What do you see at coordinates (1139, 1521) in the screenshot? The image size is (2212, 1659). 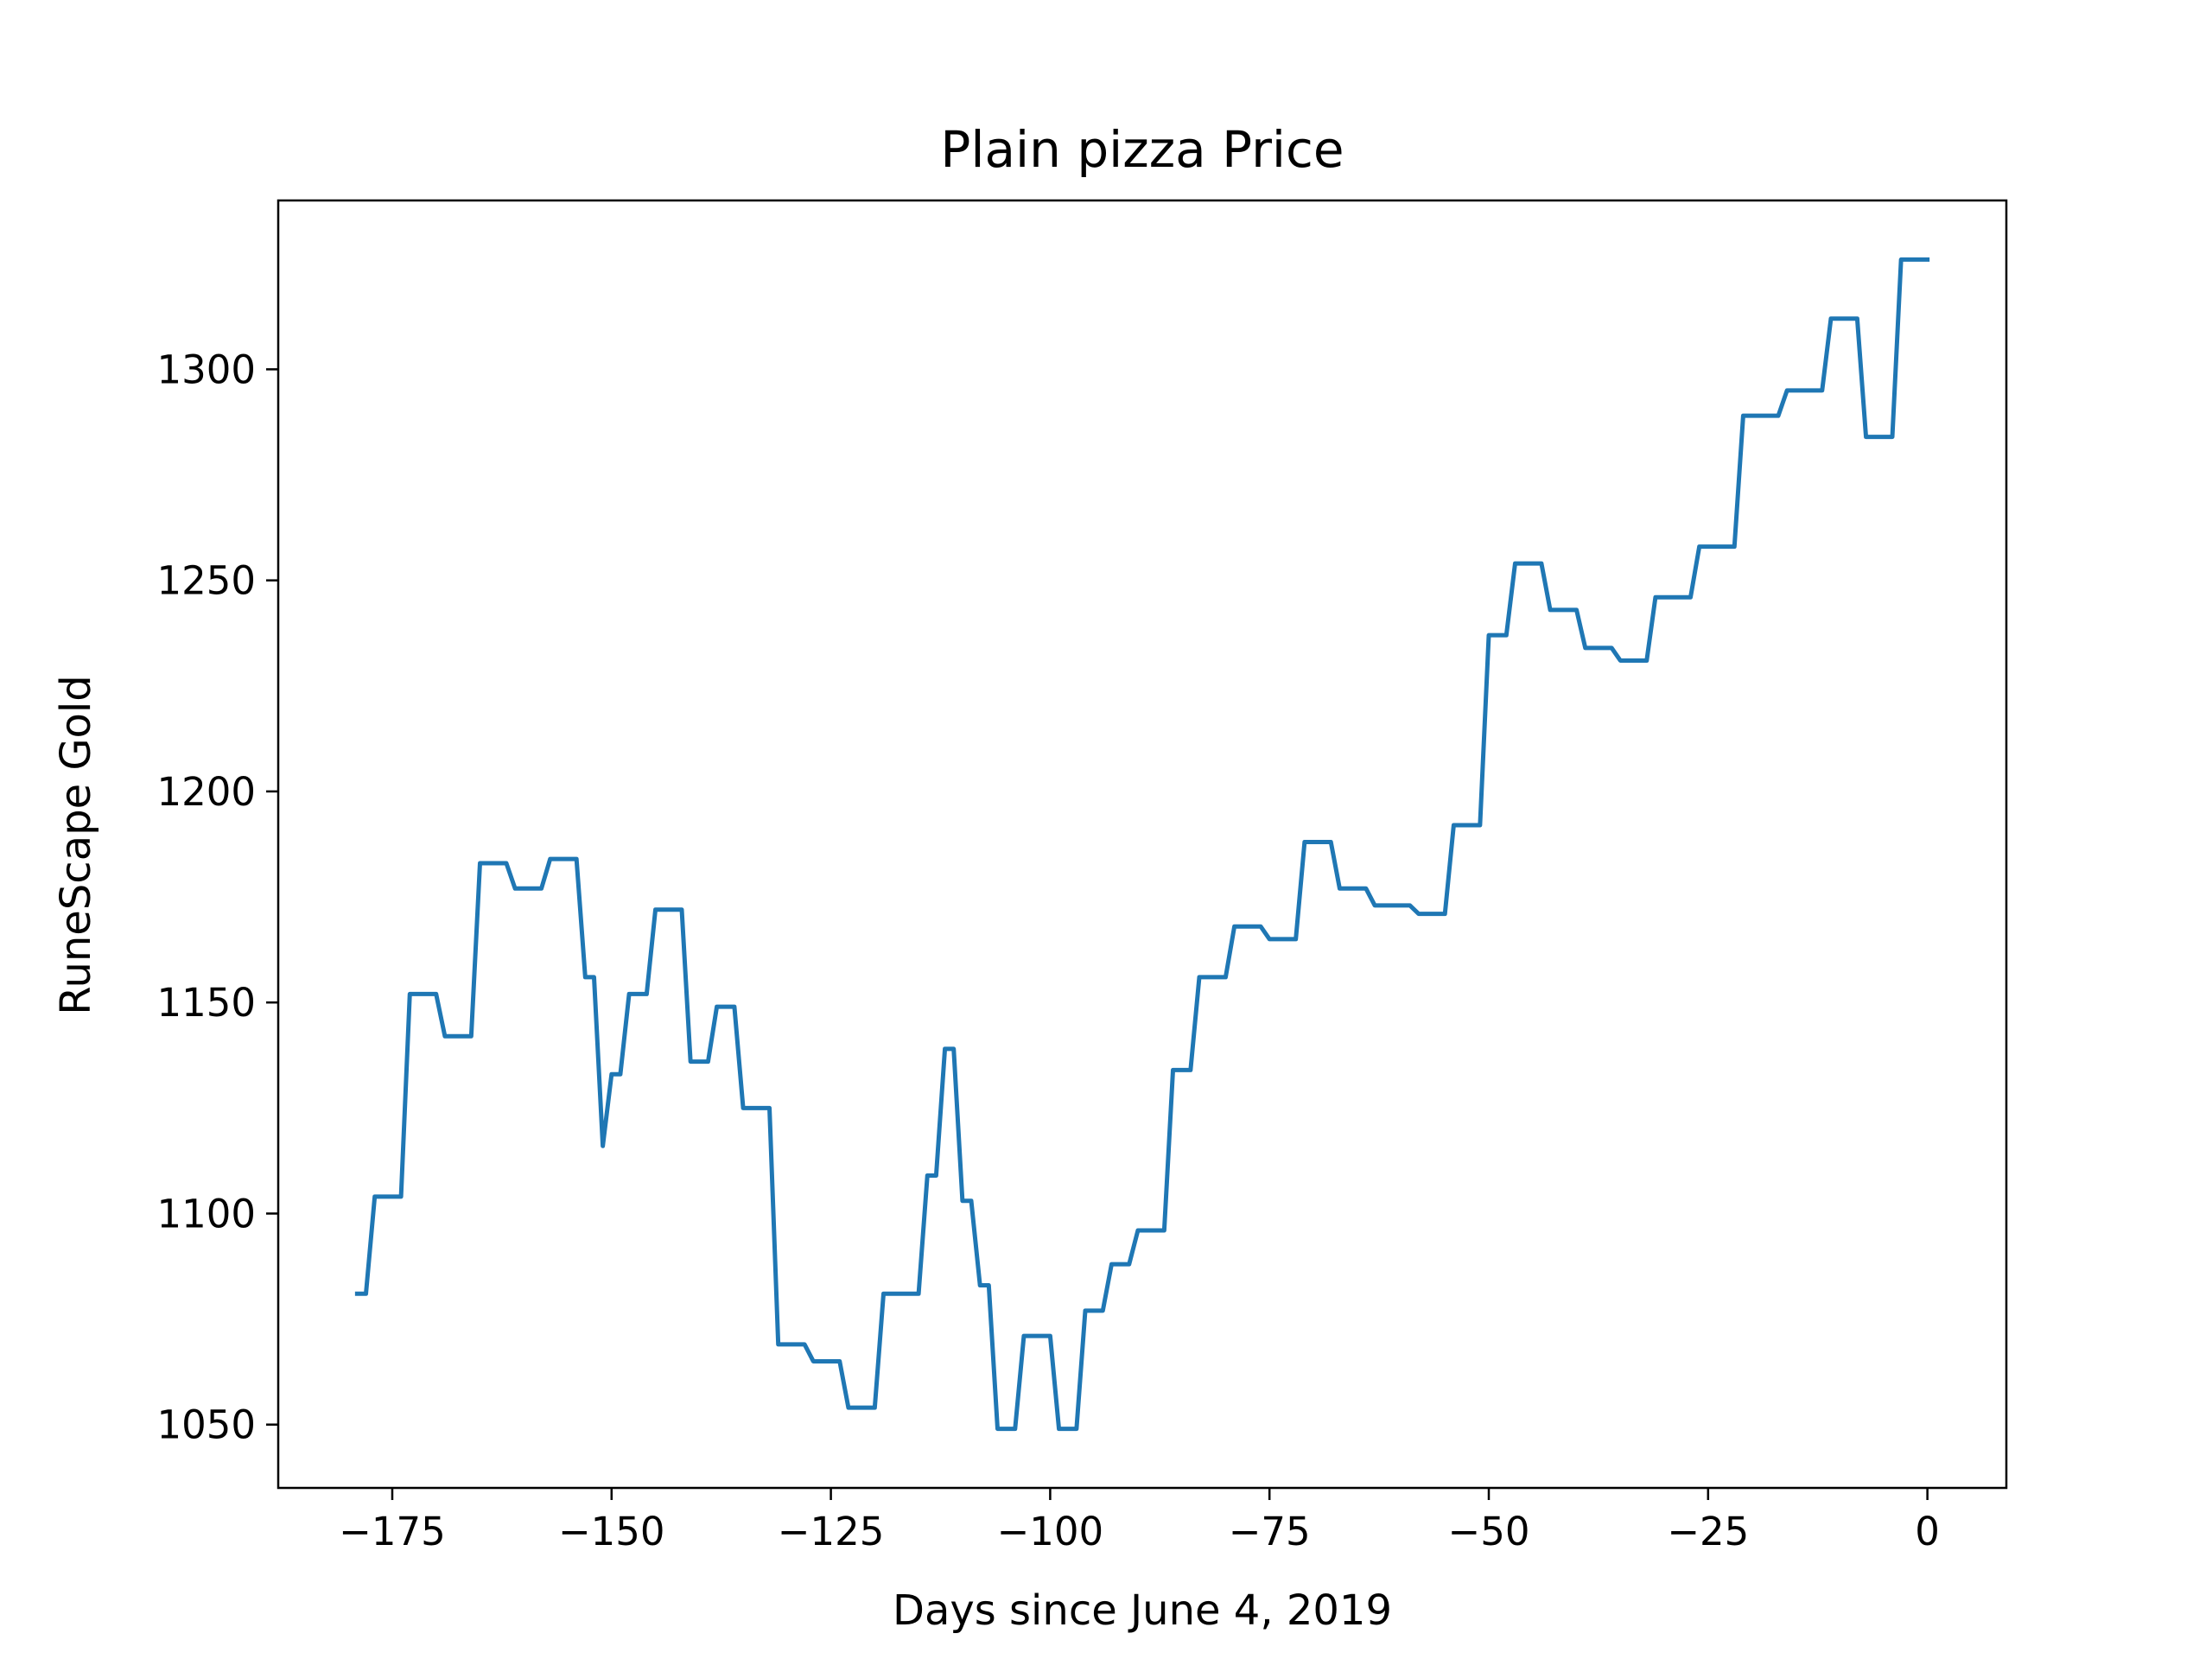 I see `x-axis: −175 −150 −125 −100 −75 −50 −25 0` at bounding box center [1139, 1521].